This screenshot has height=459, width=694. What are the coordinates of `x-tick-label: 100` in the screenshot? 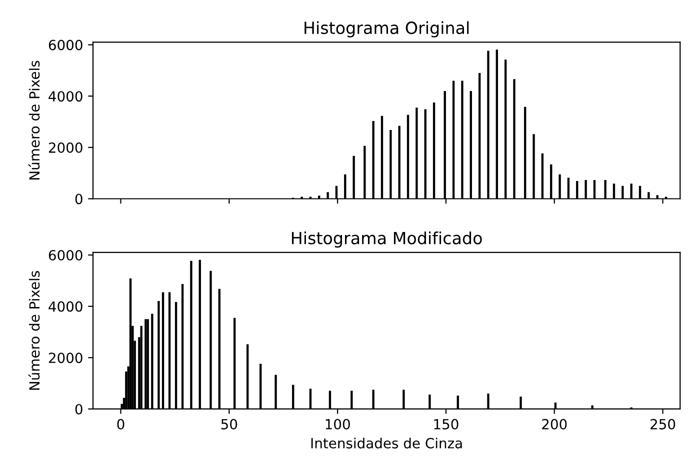 It's located at (338, 424).